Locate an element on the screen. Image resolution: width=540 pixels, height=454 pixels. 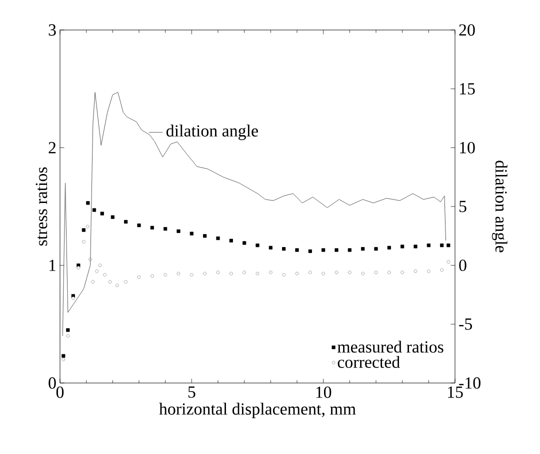
x-tick-label: 10 is located at coordinates (324, 392).